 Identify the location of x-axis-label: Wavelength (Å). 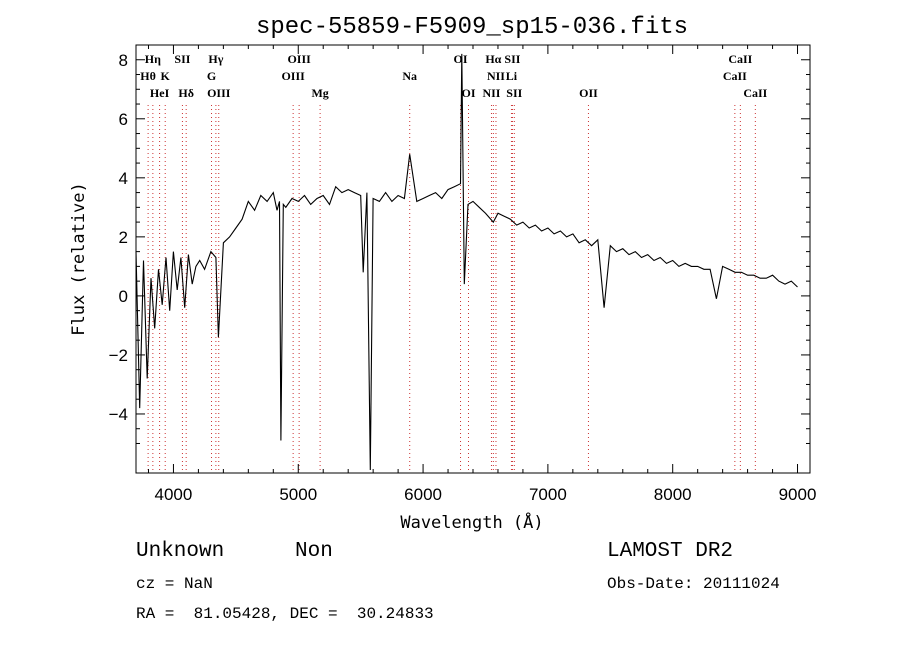
(471, 522).